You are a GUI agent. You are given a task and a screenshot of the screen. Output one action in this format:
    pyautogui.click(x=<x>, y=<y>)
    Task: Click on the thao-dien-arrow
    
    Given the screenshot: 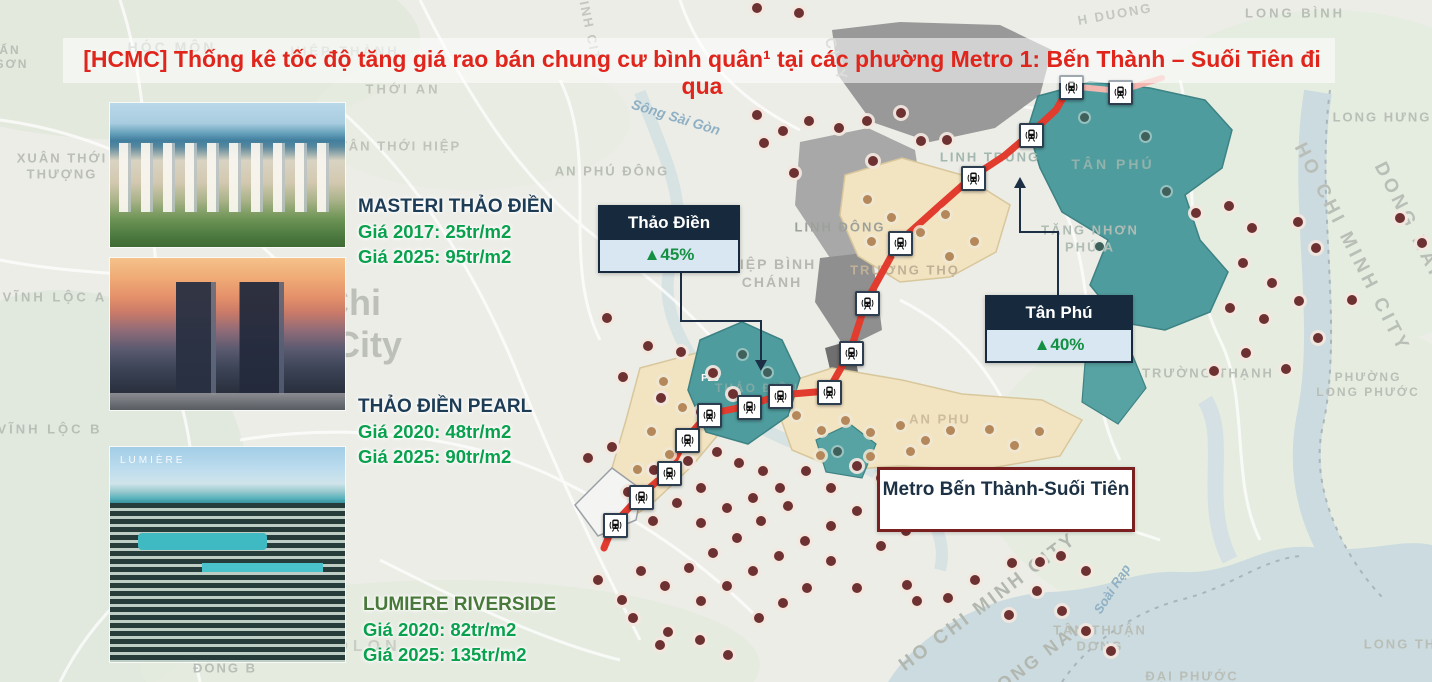 What is the action you would take?
    pyautogui.click(x=761, y=365)
    